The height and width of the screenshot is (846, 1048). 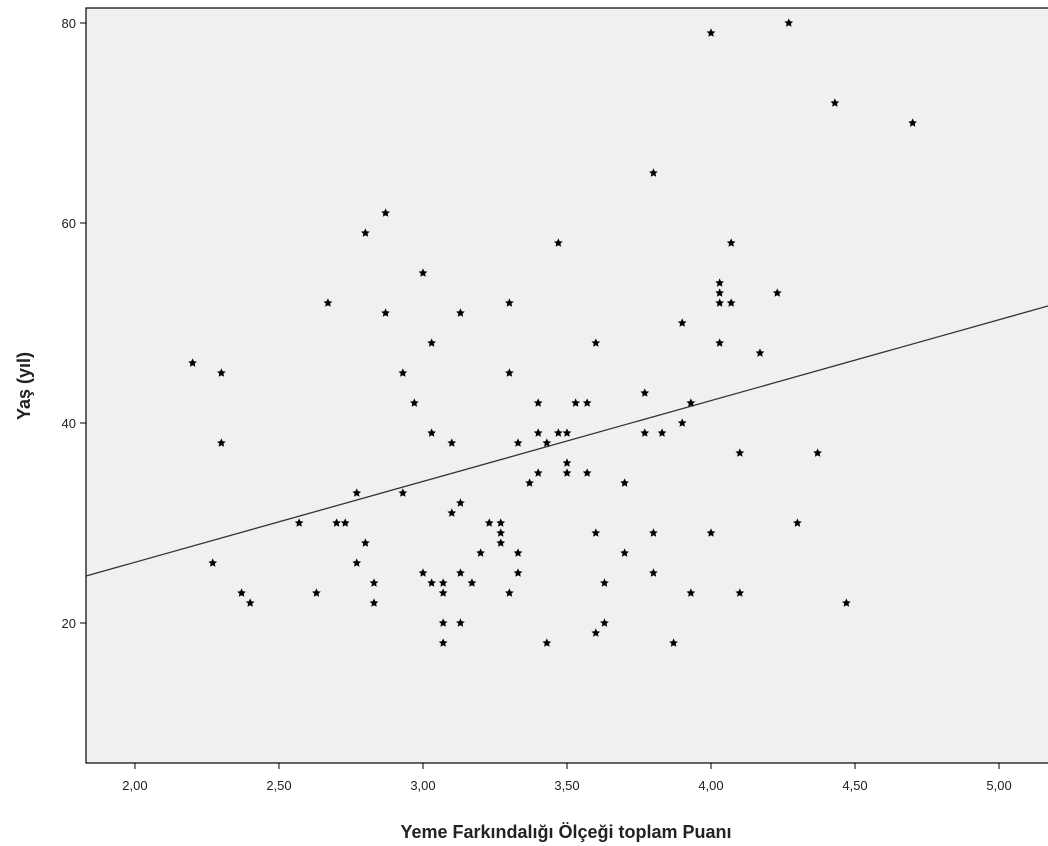 What do you see at coordinates (134, 785) in the screenshot?
I see `x-tick-label: 2,00` at bounding box center [134, 785].